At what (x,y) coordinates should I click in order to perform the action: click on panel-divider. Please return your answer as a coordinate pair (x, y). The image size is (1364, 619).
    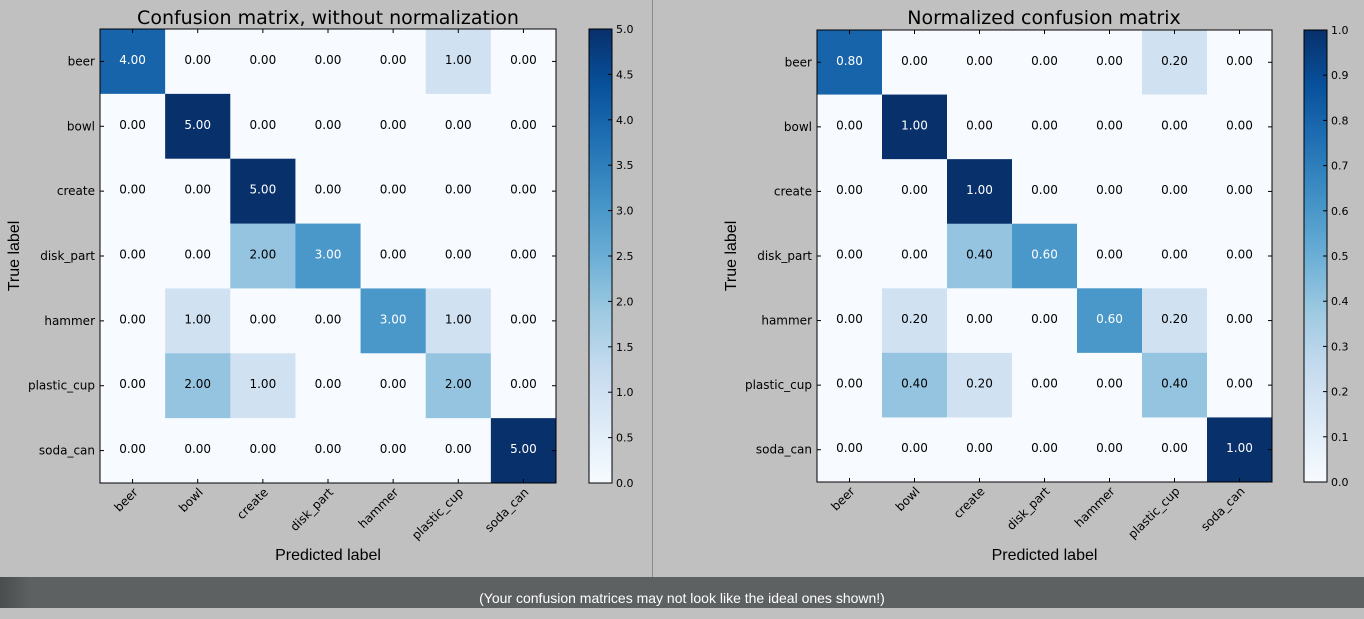
    Looking at the image, I should click on (652, 288).